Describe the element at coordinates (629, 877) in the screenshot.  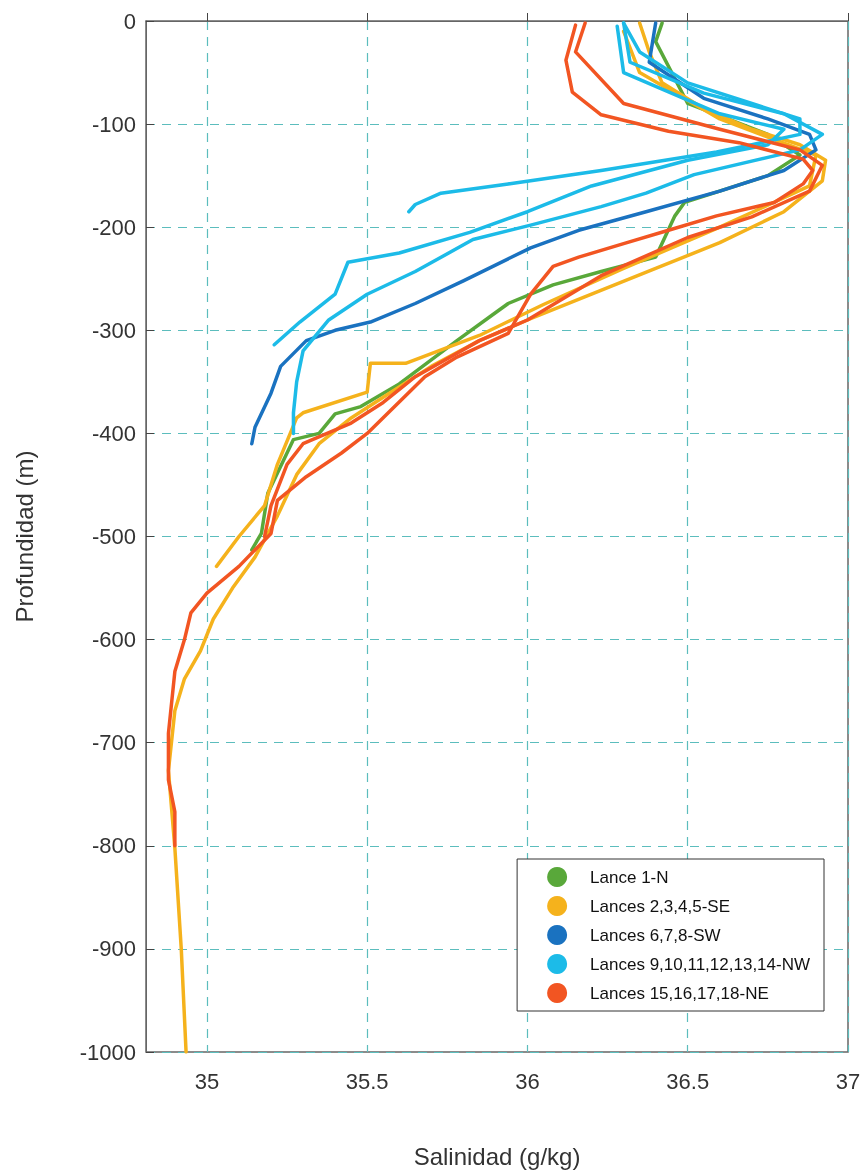
I see `legend-label: Lance 1-N` at that location.